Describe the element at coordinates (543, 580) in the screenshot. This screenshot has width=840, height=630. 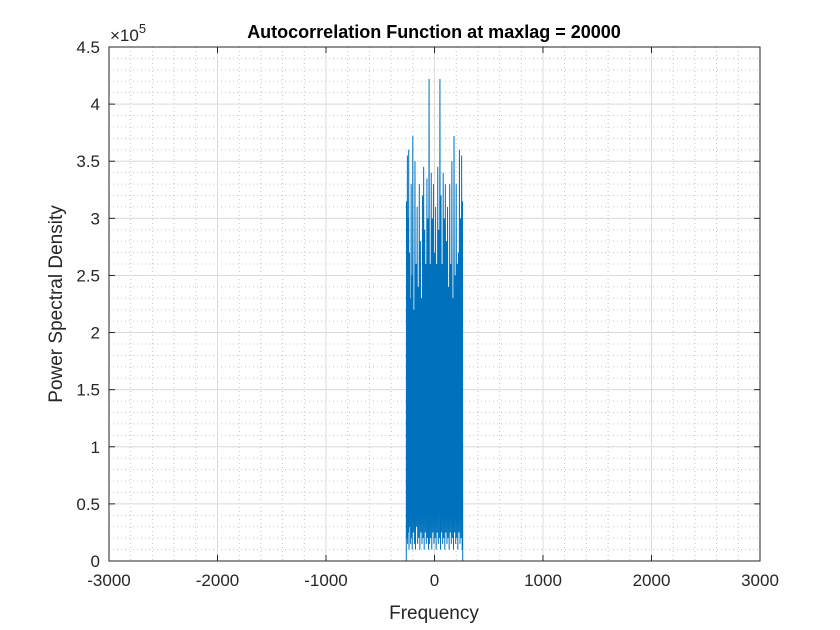
I see `x-tick-label: 1000` at that location.